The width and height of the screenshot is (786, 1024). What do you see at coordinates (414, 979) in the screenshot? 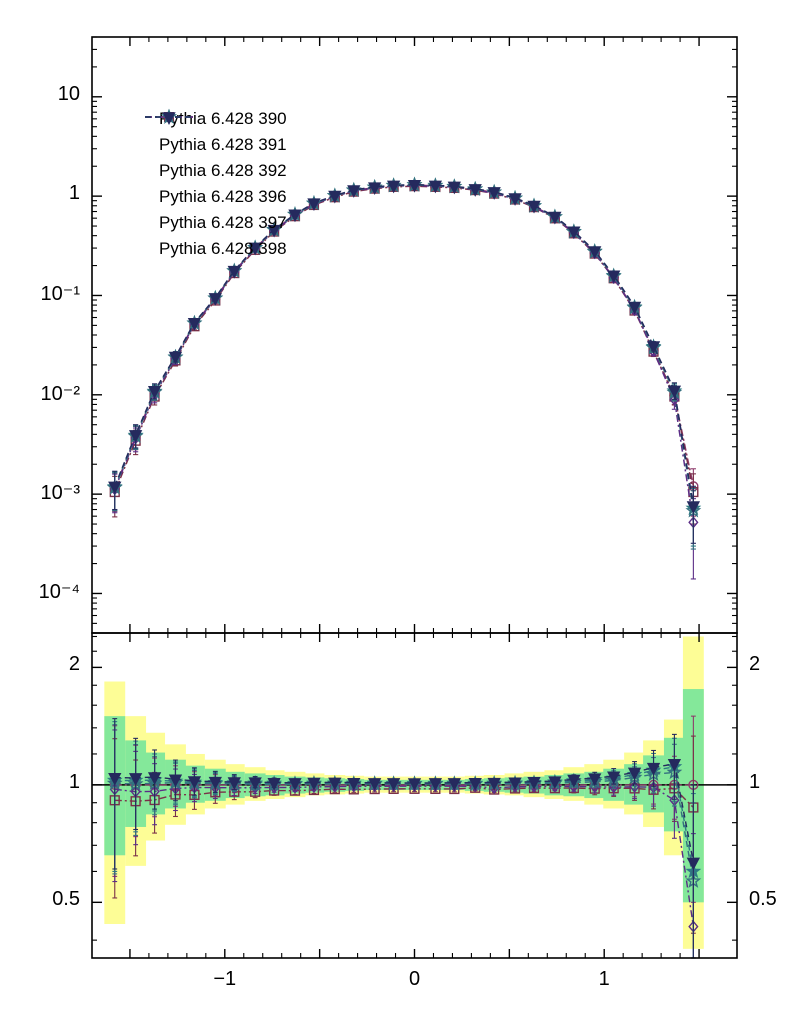
I see `x-tick-label: 0` at bounding box center [414, 979].